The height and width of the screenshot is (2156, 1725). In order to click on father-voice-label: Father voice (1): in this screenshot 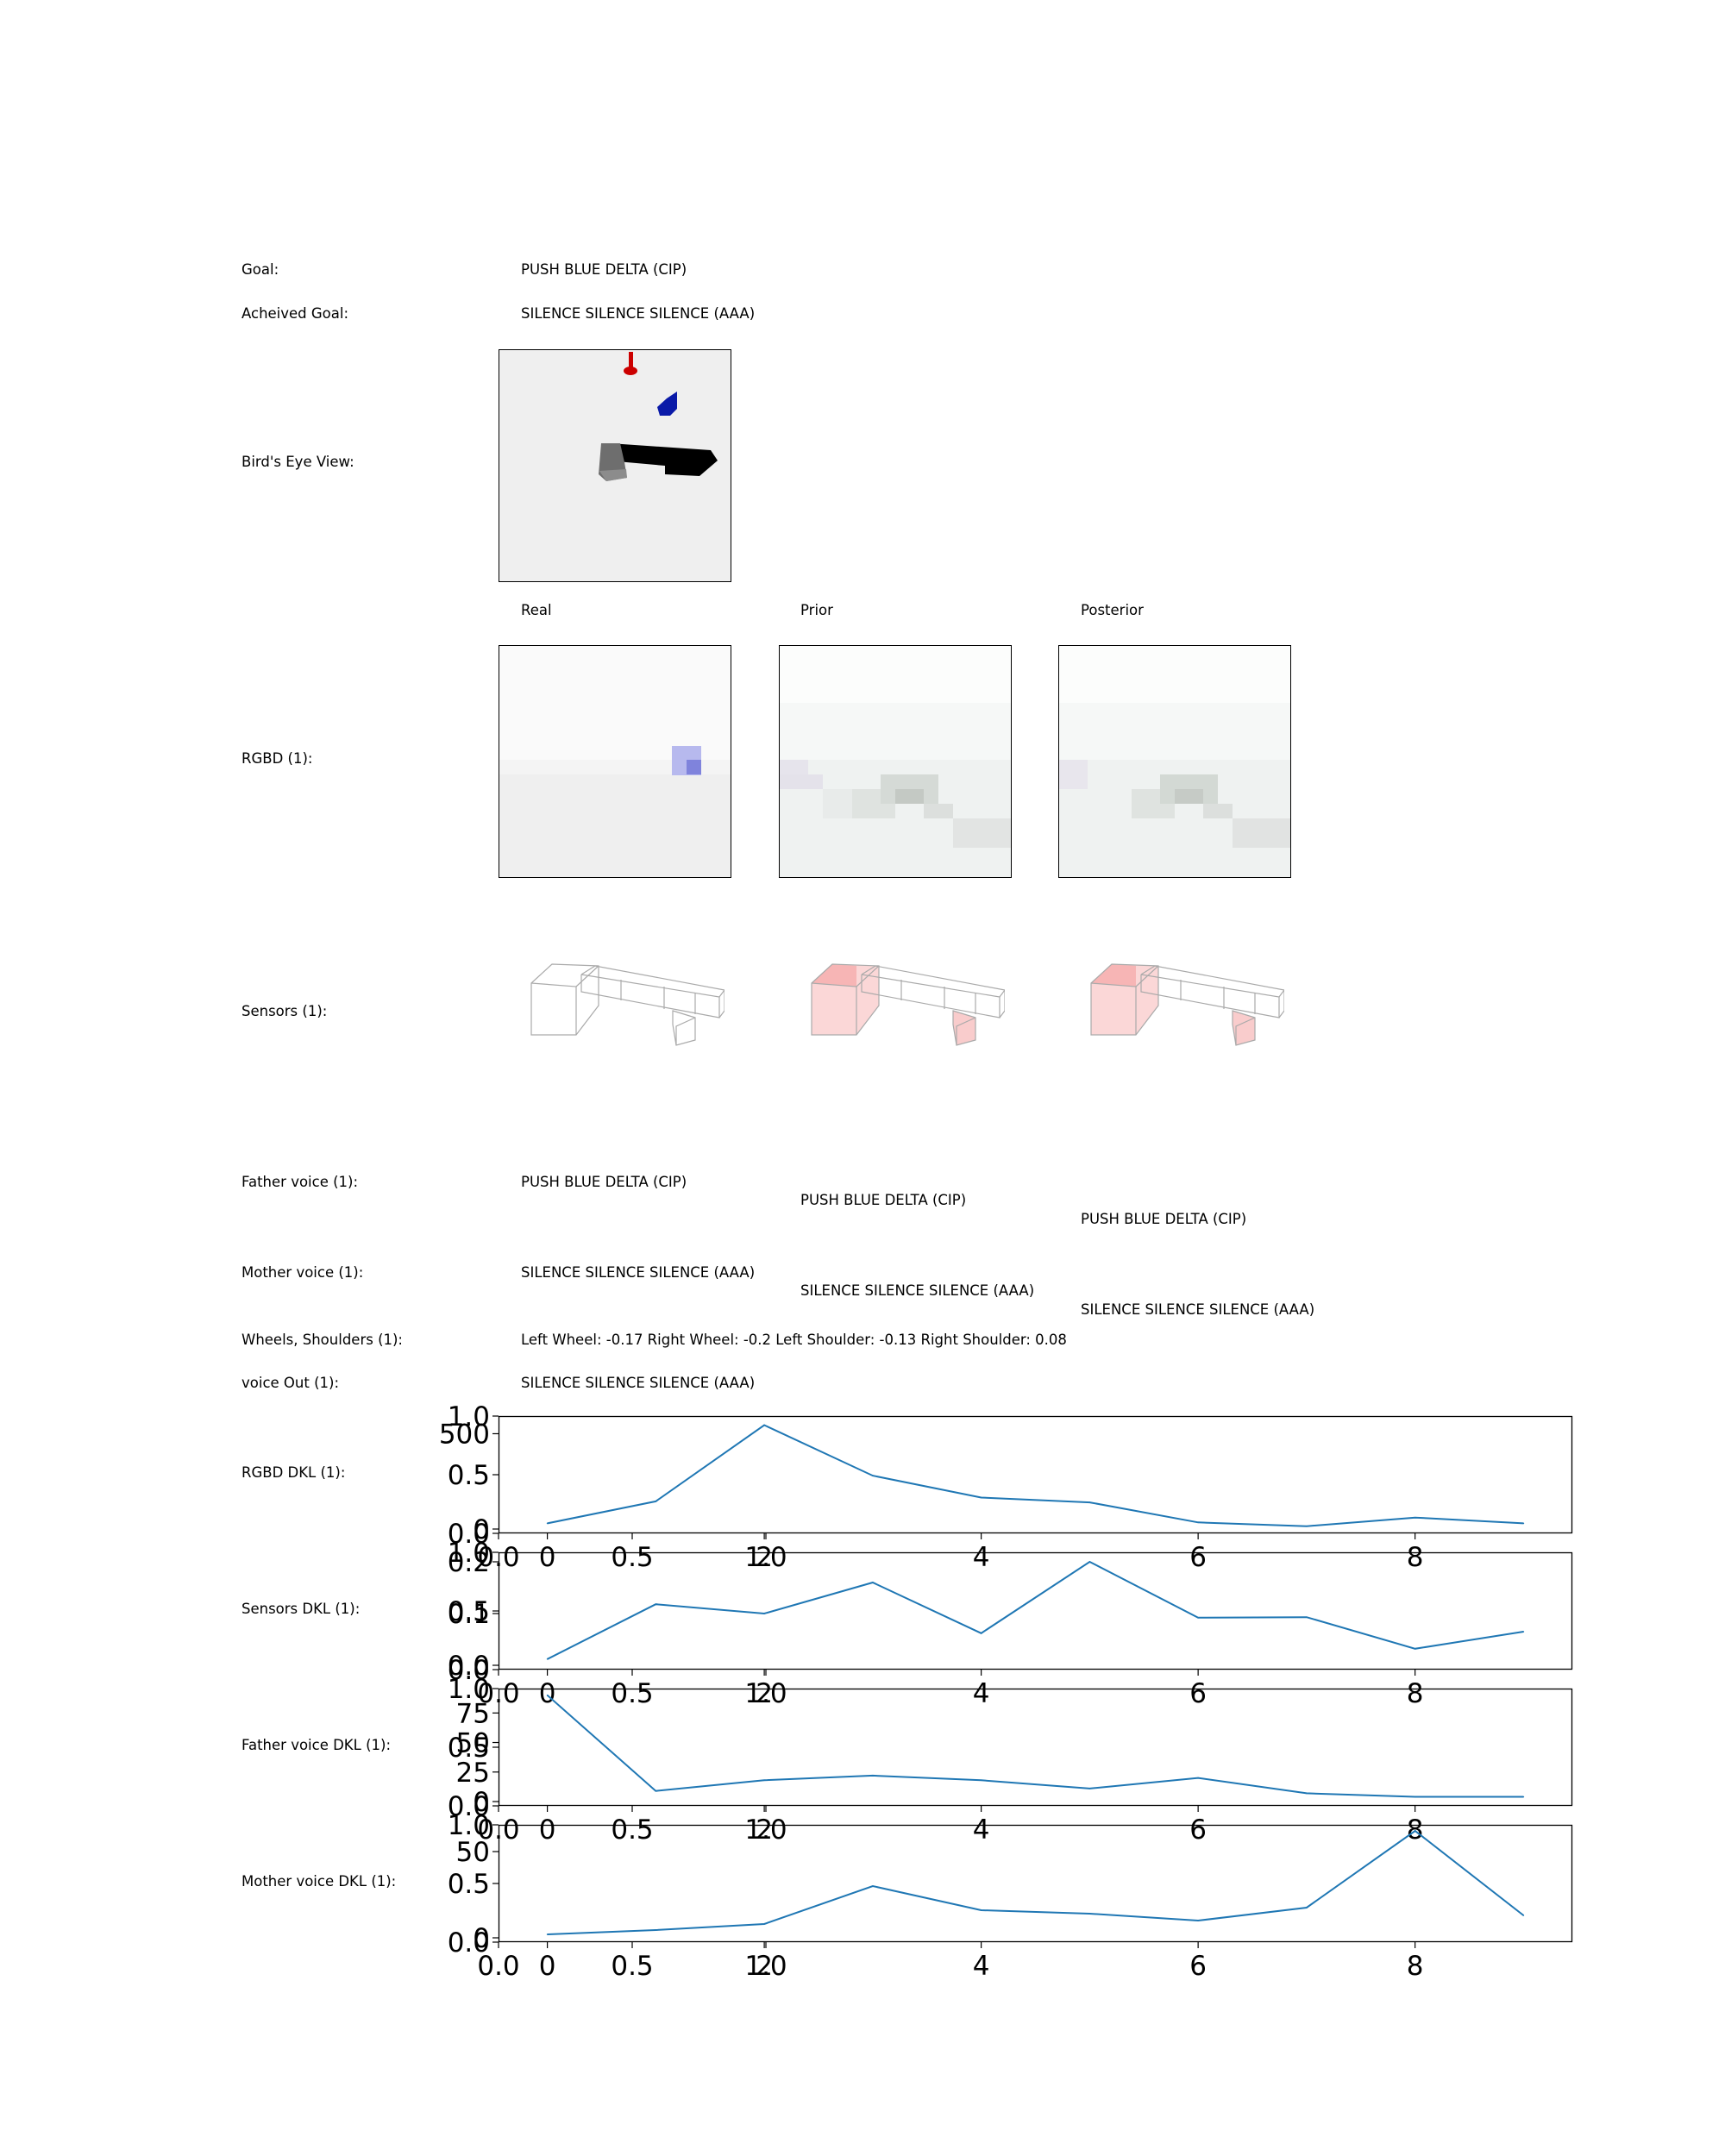, I will do `click(301, 1182)`.